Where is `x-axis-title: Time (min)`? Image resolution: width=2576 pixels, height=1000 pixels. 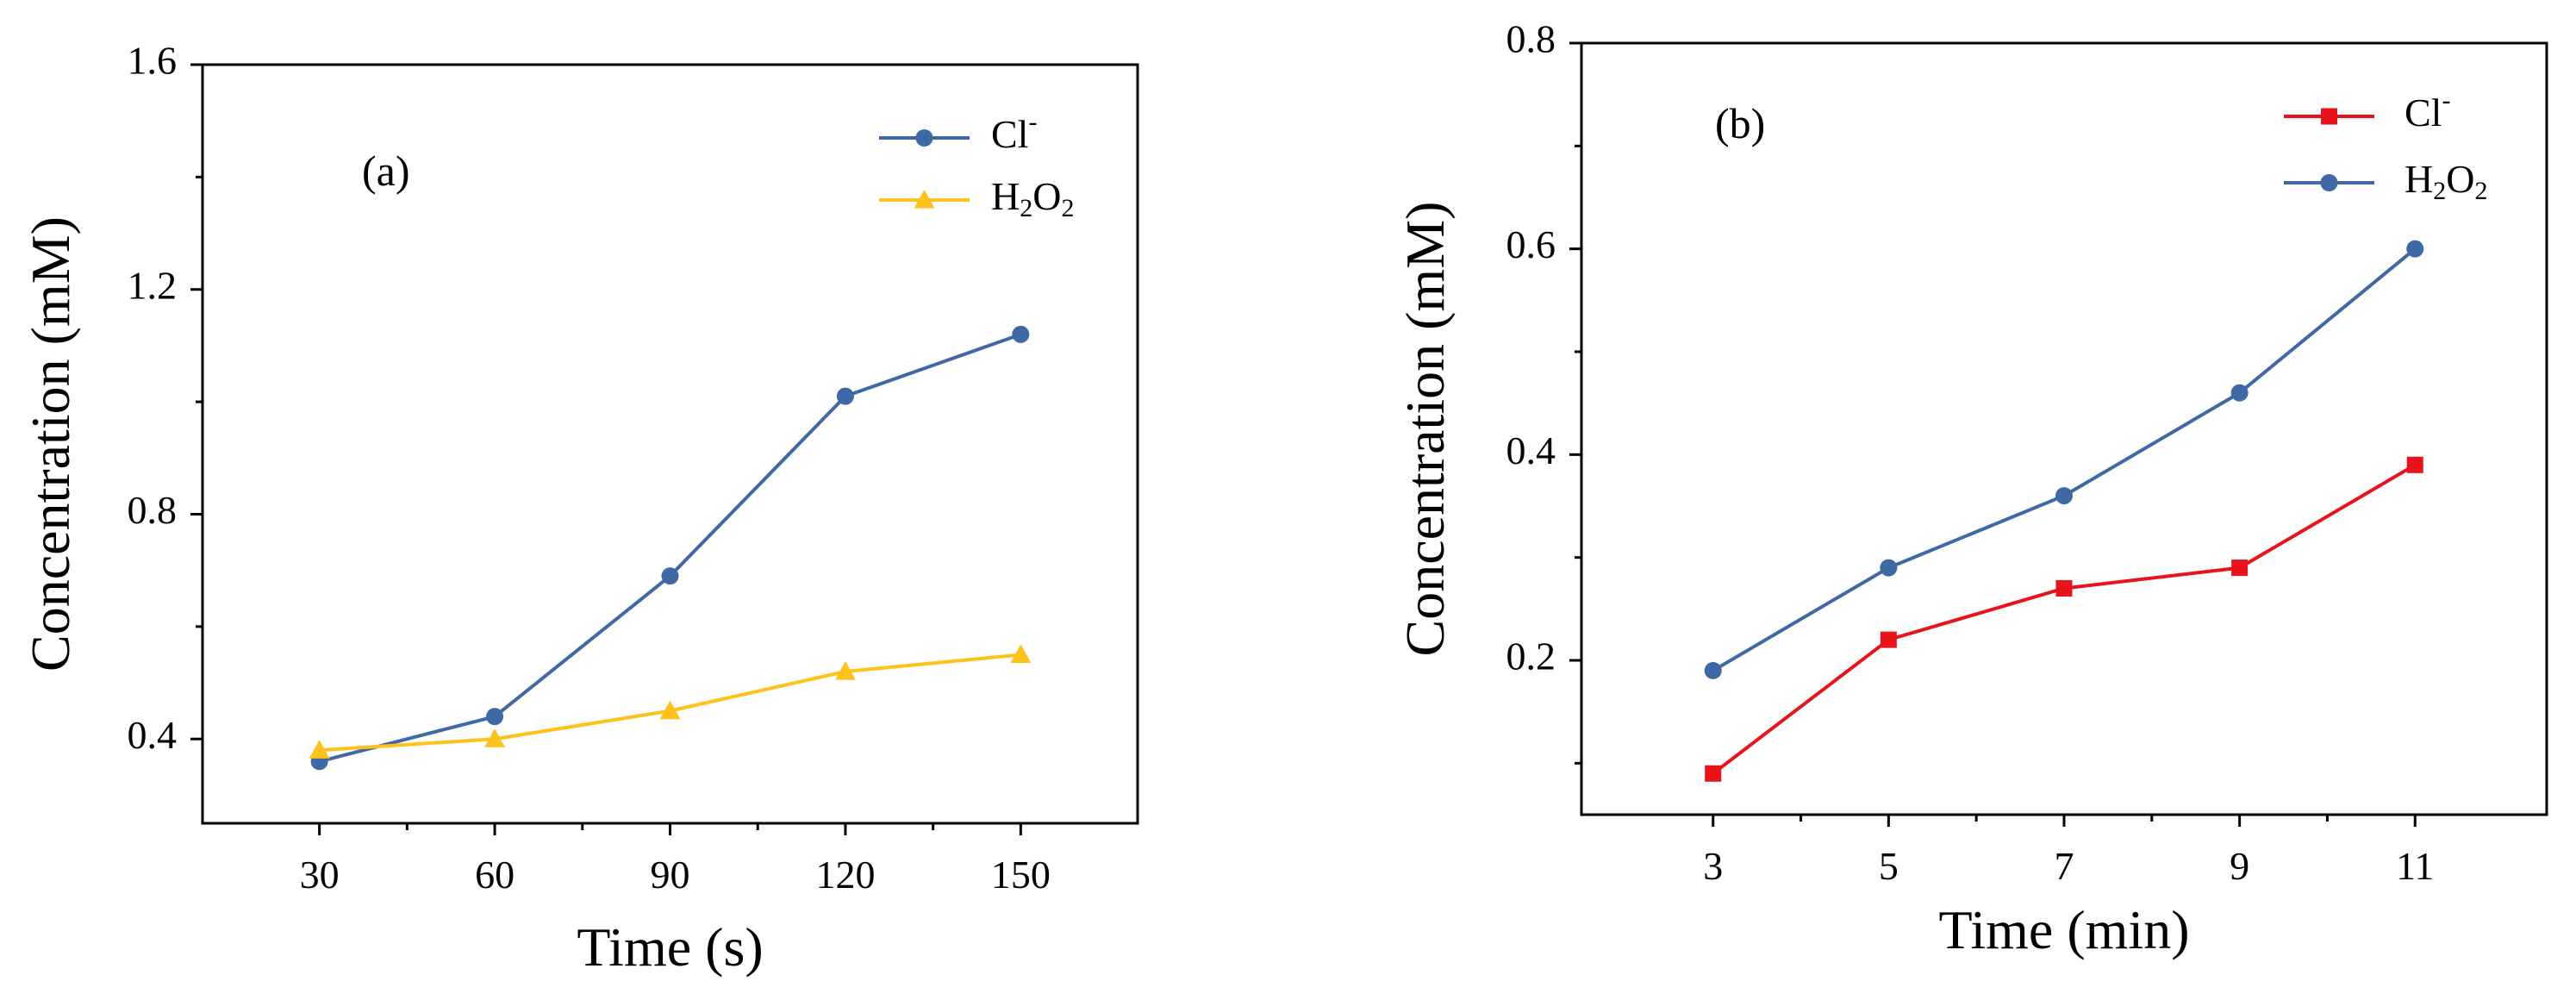
x-axis-title: Time (min) is located at coordinates (2064, 929).